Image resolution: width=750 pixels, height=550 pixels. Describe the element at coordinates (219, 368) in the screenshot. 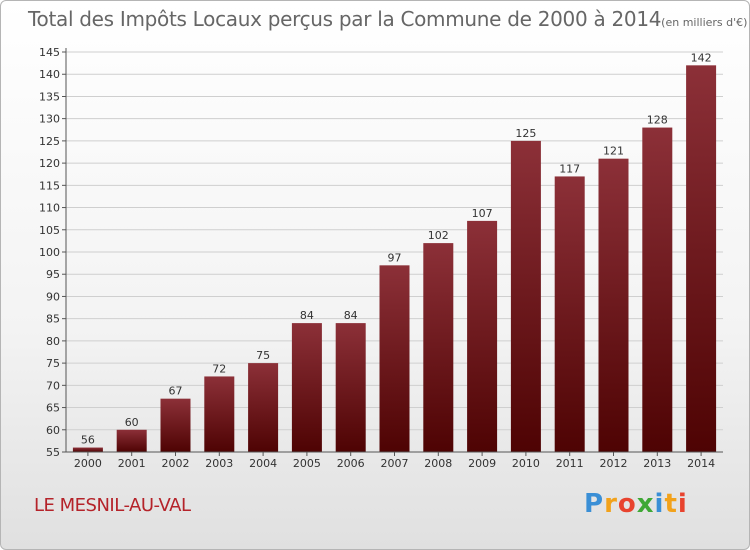

I see `data-label: 72` at that location.